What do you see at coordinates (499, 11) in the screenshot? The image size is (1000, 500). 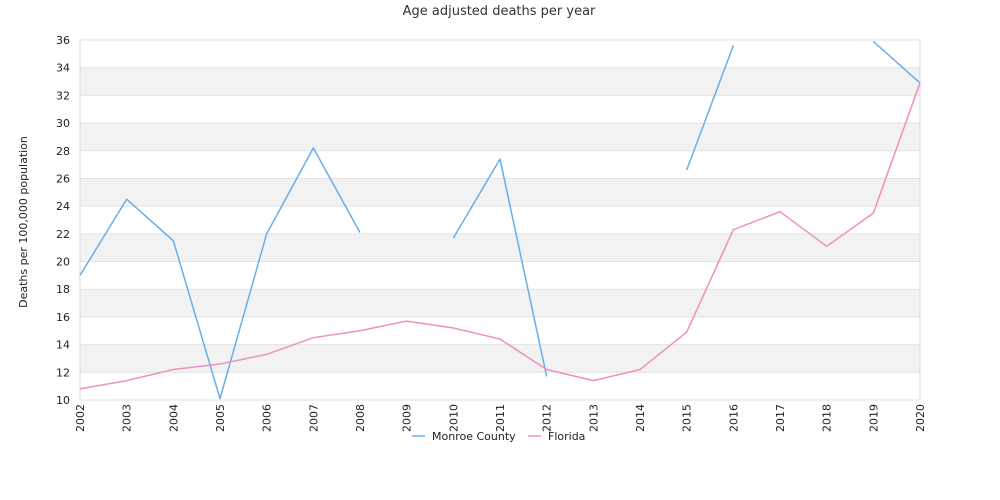 I see `chart-title: Age adjusted deaths per year` at bounding box center [499, 11].